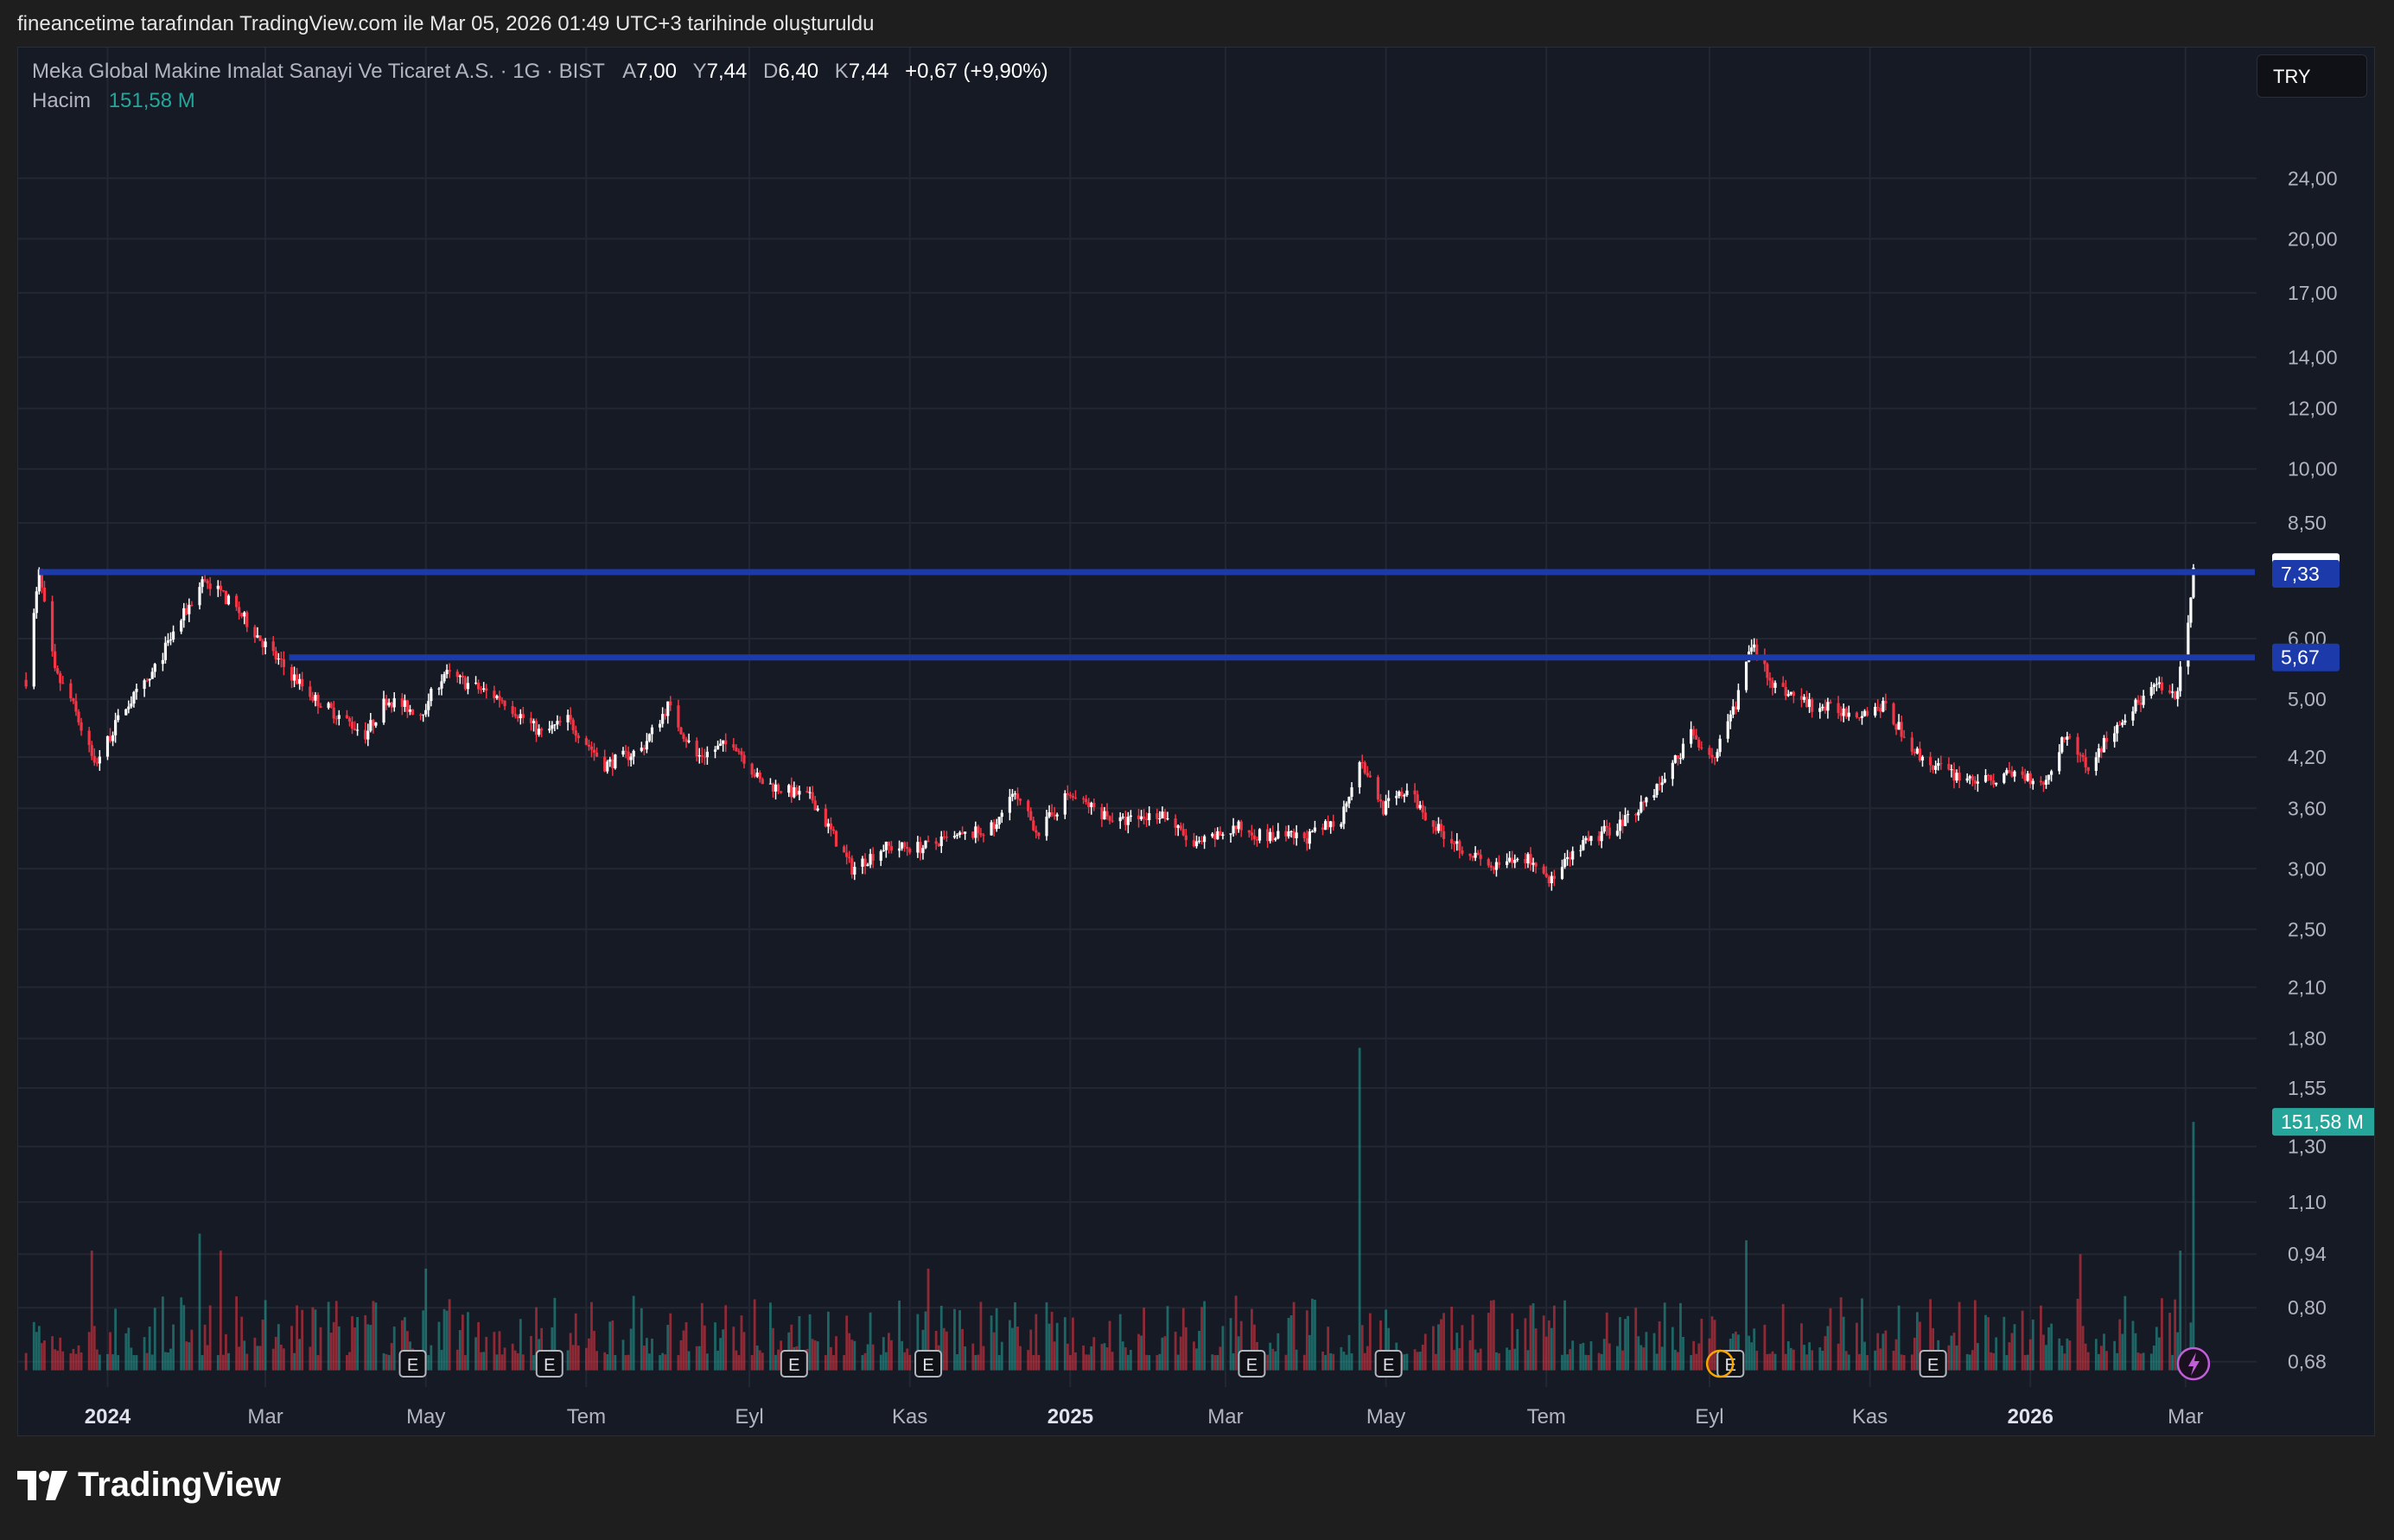  Describe the element at coordinates (2307, 987) in the screenshot. I see `y-tick-label: 2,10` at that location.